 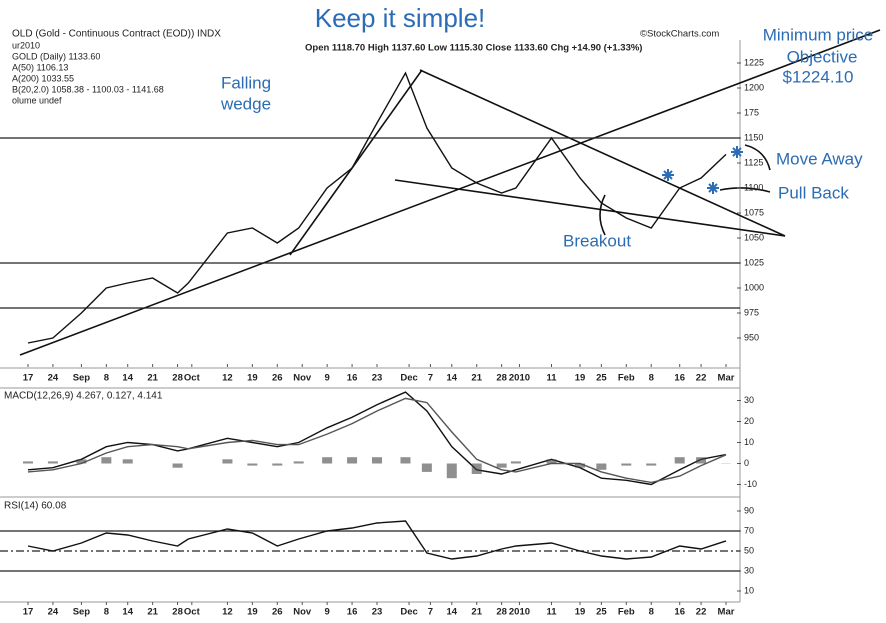 What do you see at coordinates (754, 212) in the screenshot?
I see `y-tick-label: 1075` at bounding box center [754, 212].